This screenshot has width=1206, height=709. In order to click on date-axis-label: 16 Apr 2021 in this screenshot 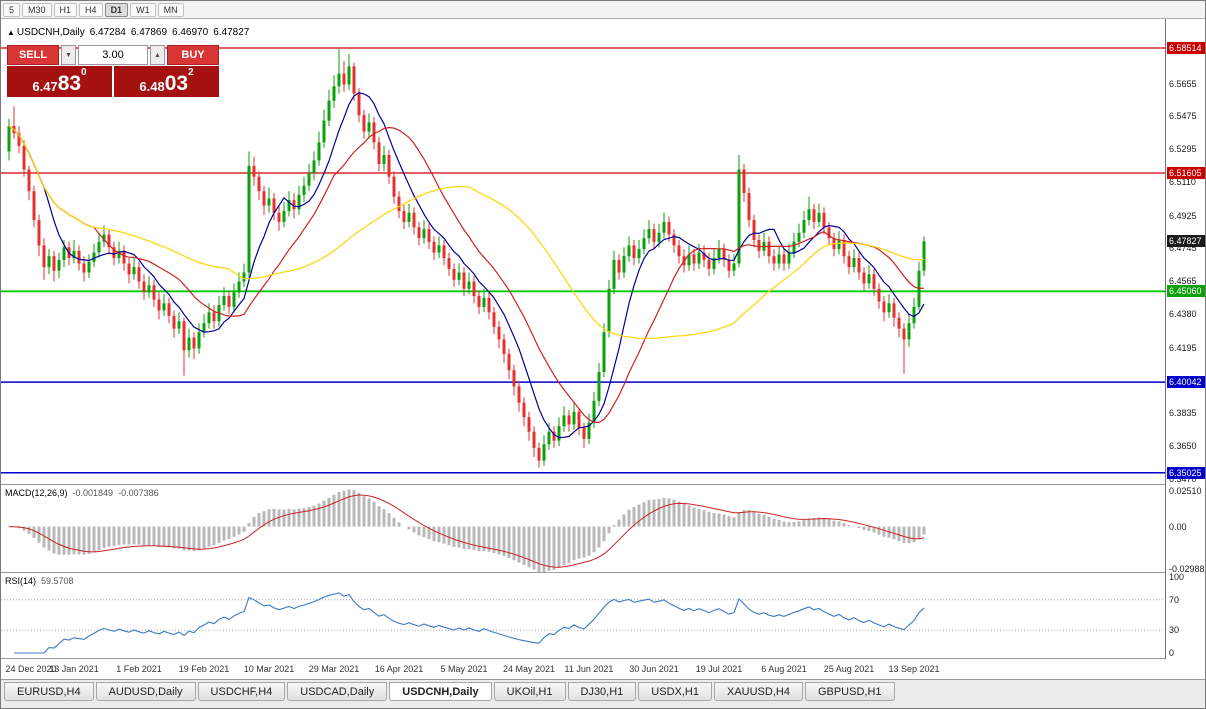, I will do `click(399, 669)`.